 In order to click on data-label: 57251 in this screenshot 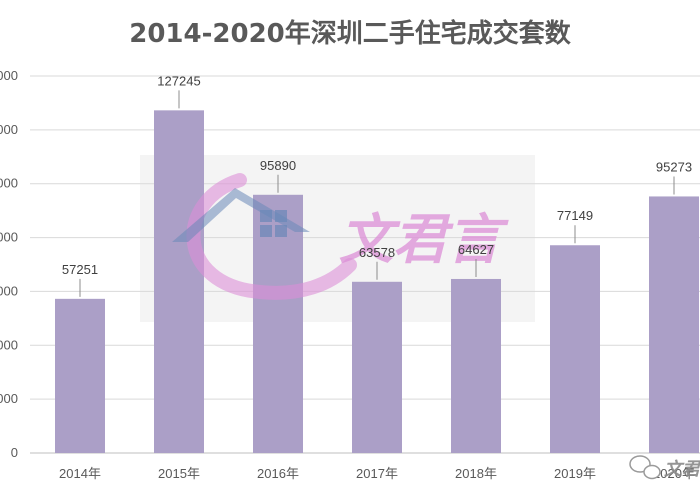, I will do `click(80, 269)`.